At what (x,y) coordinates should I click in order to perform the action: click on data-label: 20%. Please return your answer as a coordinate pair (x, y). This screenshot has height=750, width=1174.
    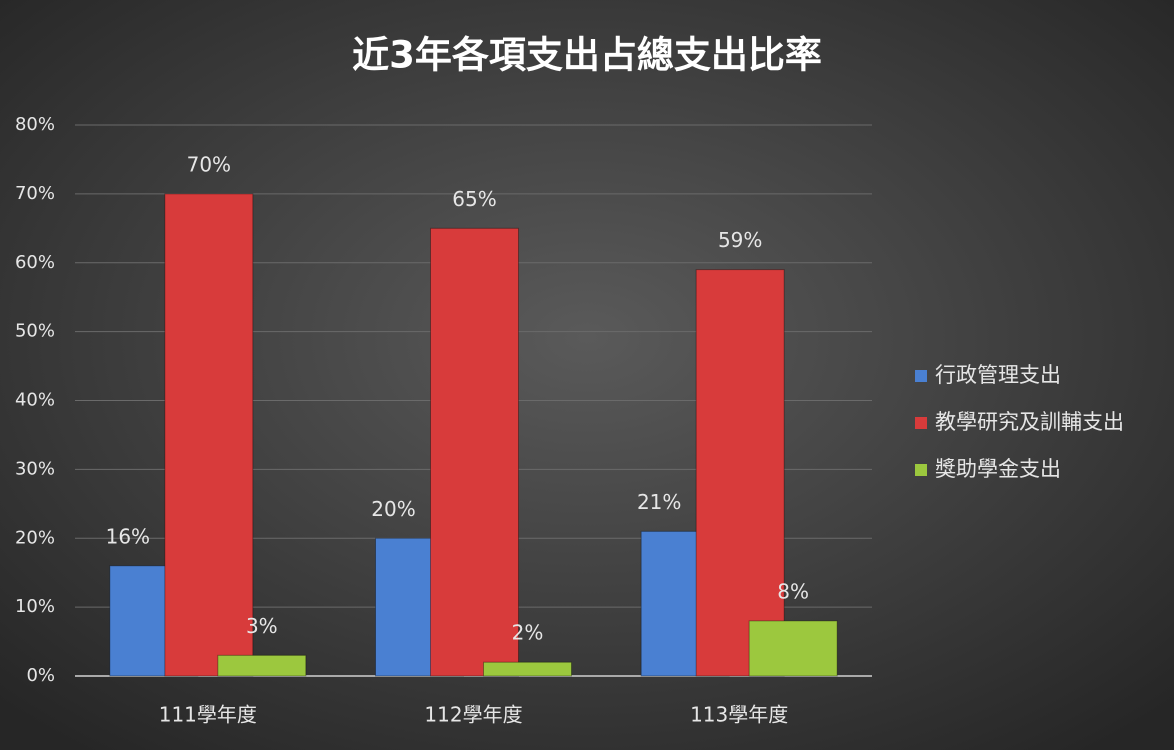
    Looking at the image, I should click on (393, 509).